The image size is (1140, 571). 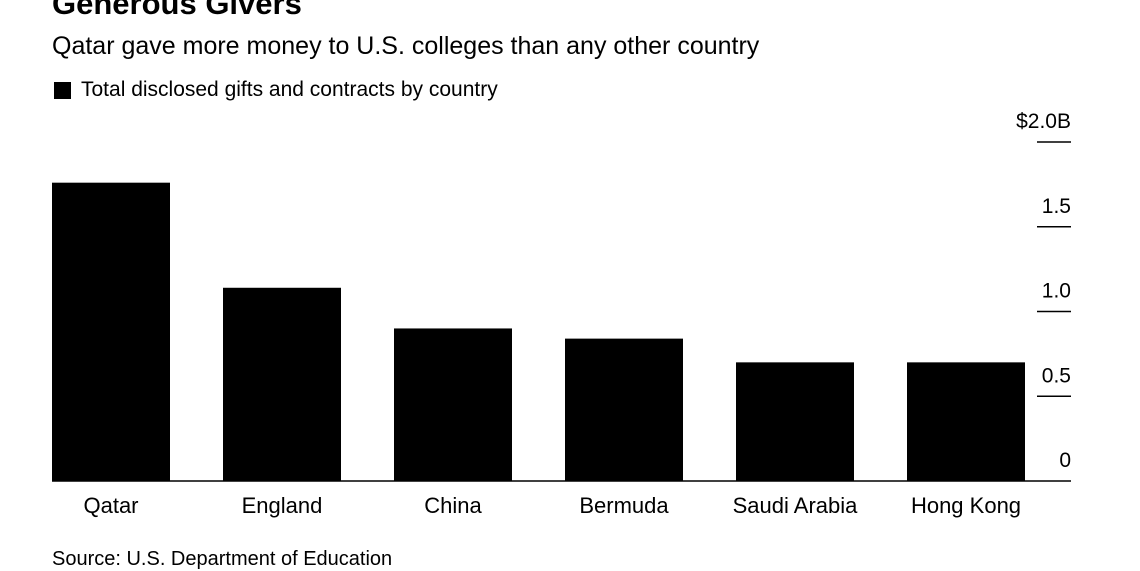 What do you see at coordinates (62, 90) in the screenshot?
I see `legend-swatch` at bounding box center [62, 90].